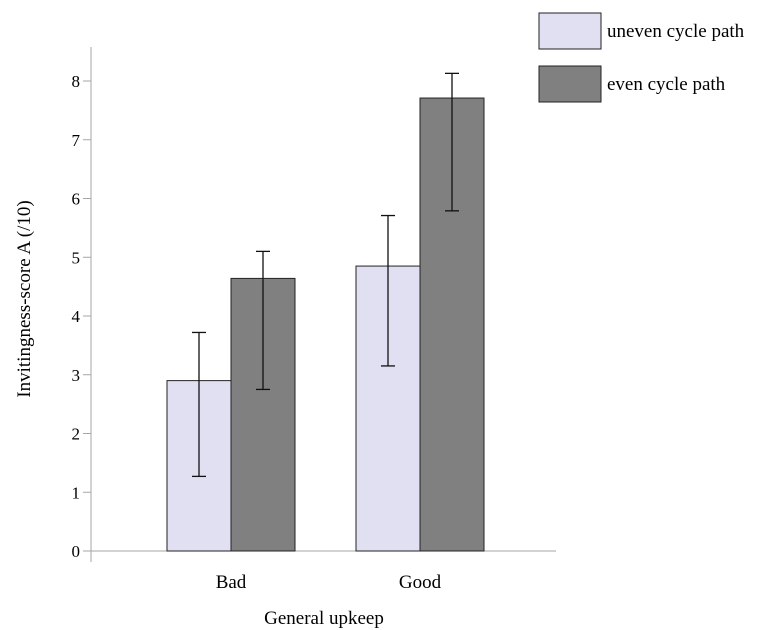  What do you see at coordinates (676, 31) in the screenshot?
I see `legend-label: uneven cycle path` at bounding box center [676, 31].